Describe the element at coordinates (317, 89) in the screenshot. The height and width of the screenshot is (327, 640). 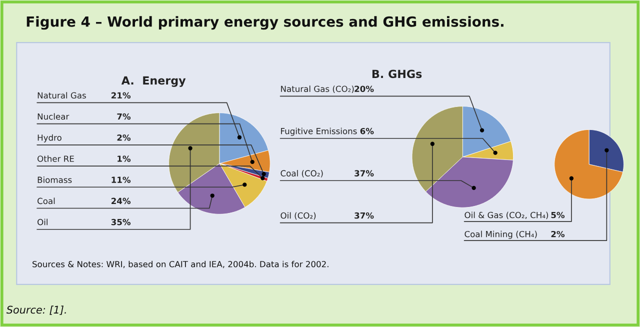
I see `slice-label: Natural Gas (CO₂)` at that location.